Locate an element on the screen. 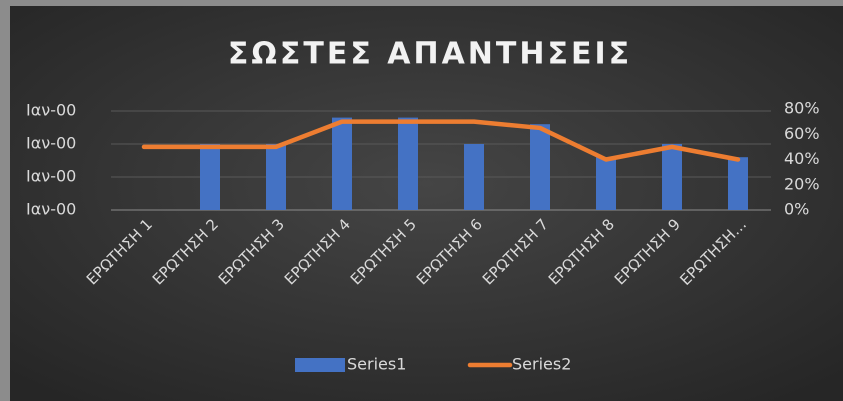  line is located at coordinates (441, 140).